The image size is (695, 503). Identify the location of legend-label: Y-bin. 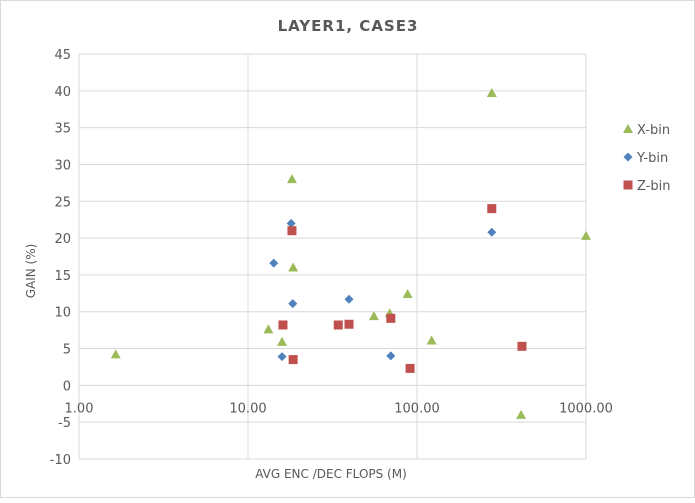
(652, 158).